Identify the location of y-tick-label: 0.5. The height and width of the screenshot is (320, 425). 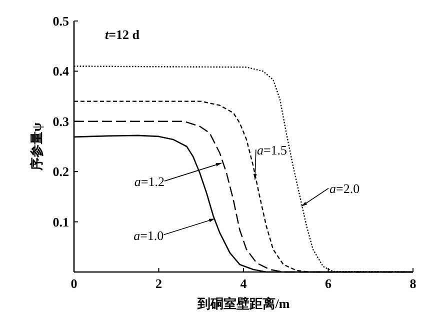
(61, 21).